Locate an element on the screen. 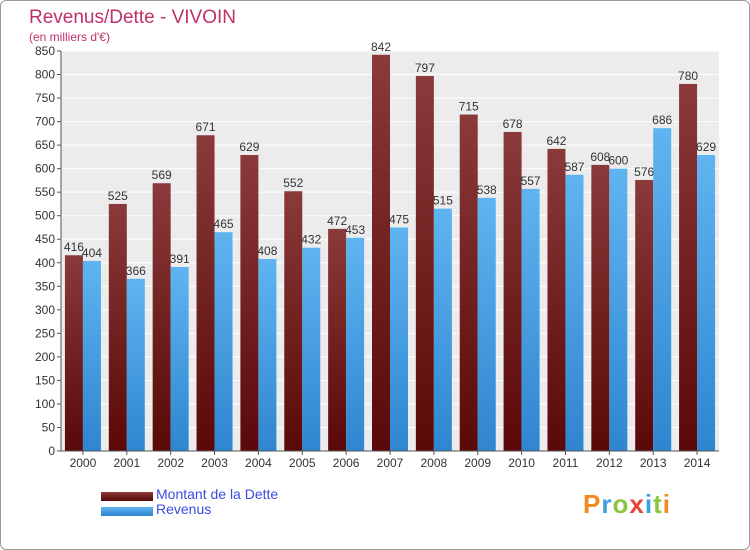 This screenshot has width=750, height=550. data-label-dette: 678 is located at coordinates (513, 124).